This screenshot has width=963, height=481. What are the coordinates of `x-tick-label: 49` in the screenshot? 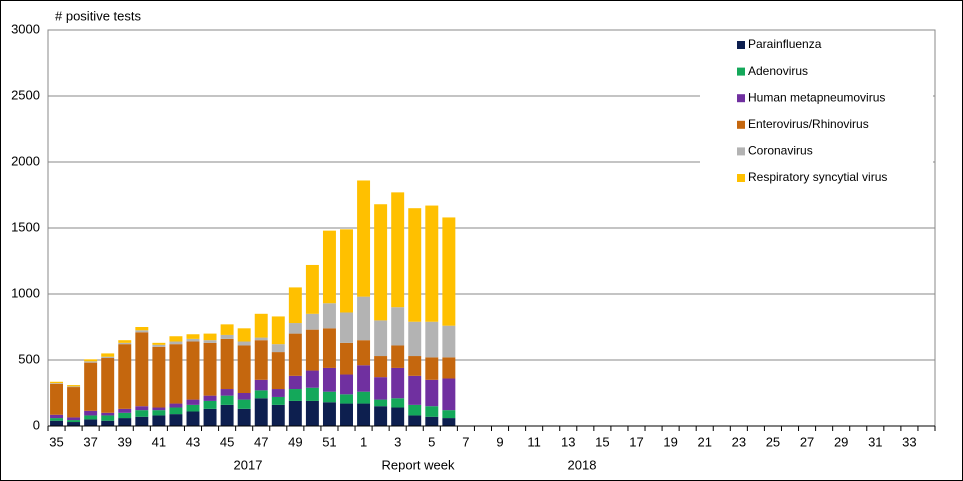 It's located at (295, 441).